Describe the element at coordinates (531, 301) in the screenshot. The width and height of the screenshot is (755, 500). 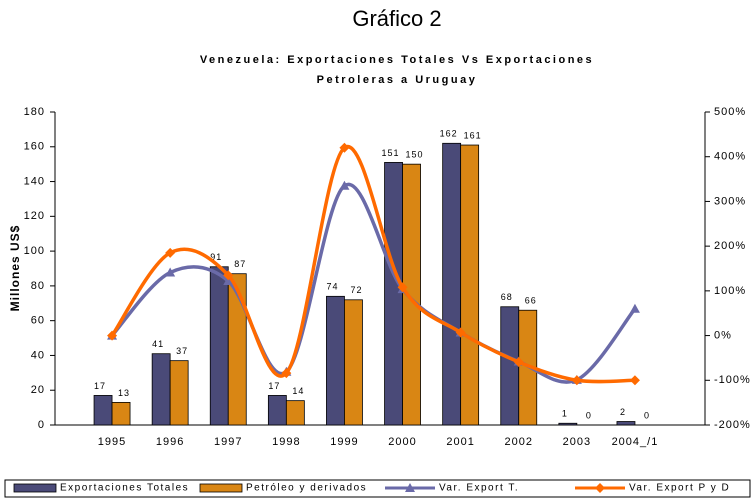
I see `data-label: 66` at that location.